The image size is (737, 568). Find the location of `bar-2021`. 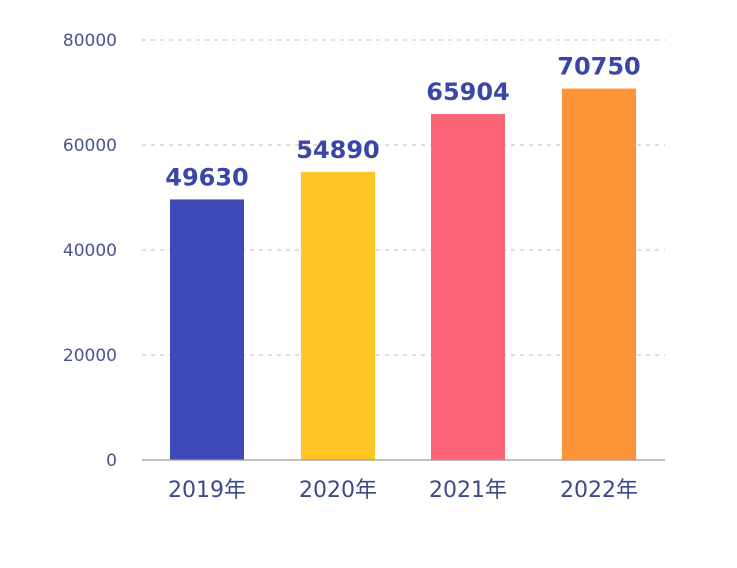

bar-2021 is located at coordinates (468, 287).